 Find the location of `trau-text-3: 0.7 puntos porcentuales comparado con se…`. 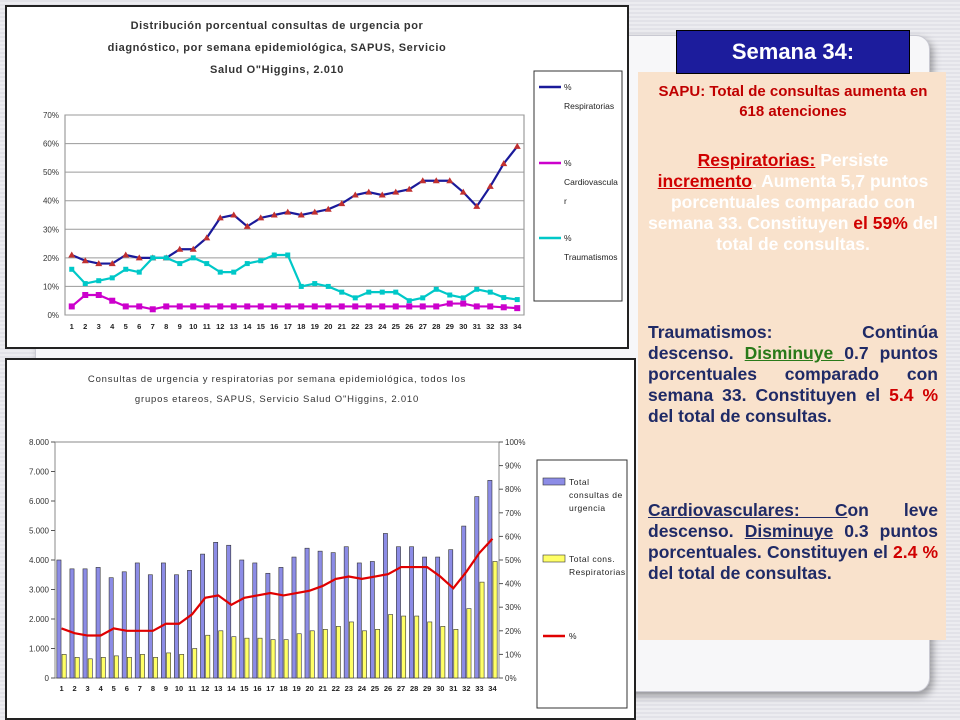

trau-text-3: 0.7 puntos porcentuales comparado con se… is located at coordinates (793, 374).